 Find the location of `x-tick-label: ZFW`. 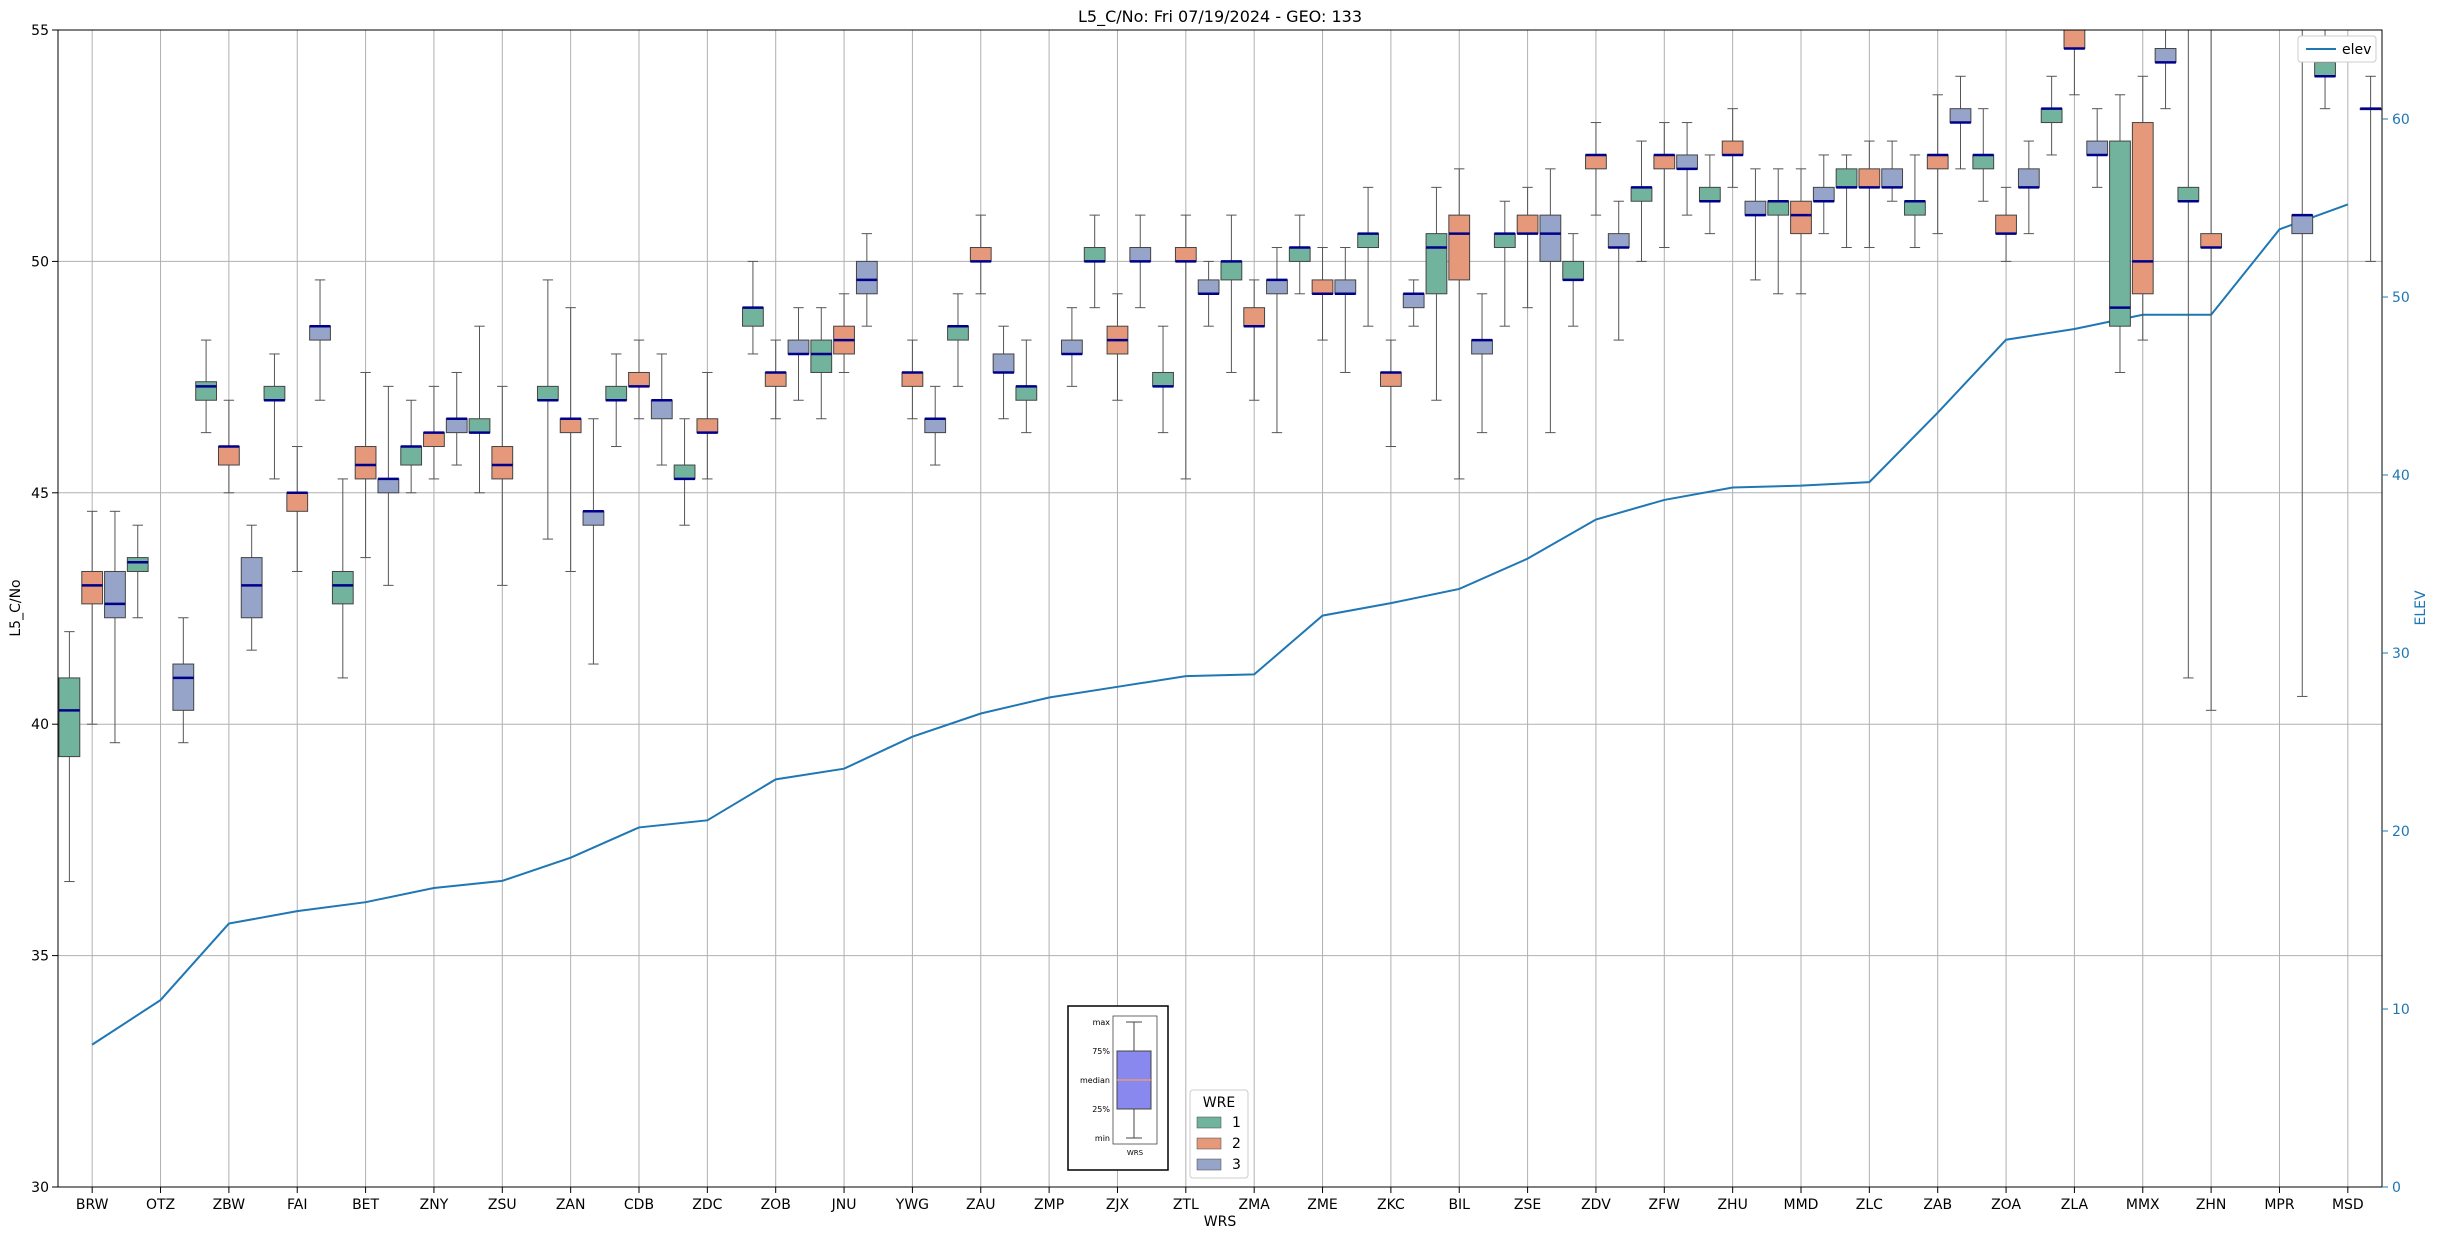

x-tick-label: ZFW is located at coordinates (1665, 1205).